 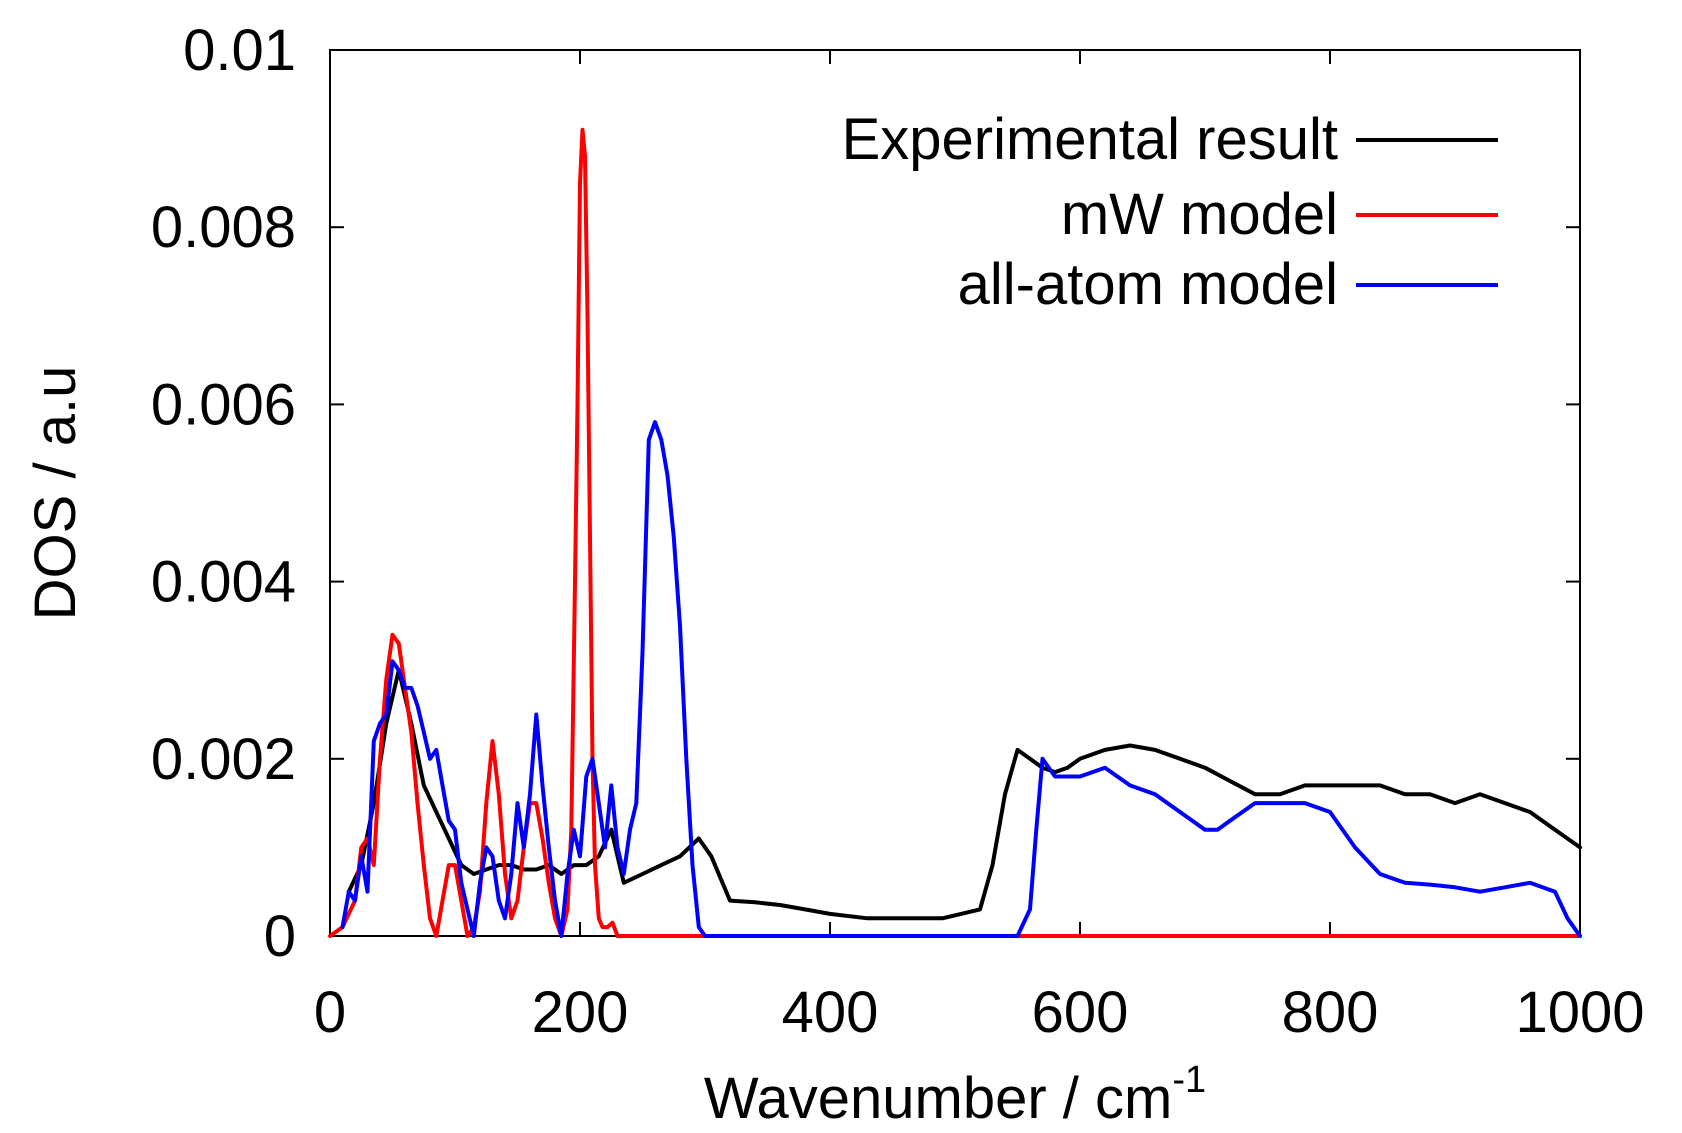 What do you see at coordinates (1080, 1012) in the screenshot?
I see `x-tick-label: 600` at bounding box center [1080, 1012].